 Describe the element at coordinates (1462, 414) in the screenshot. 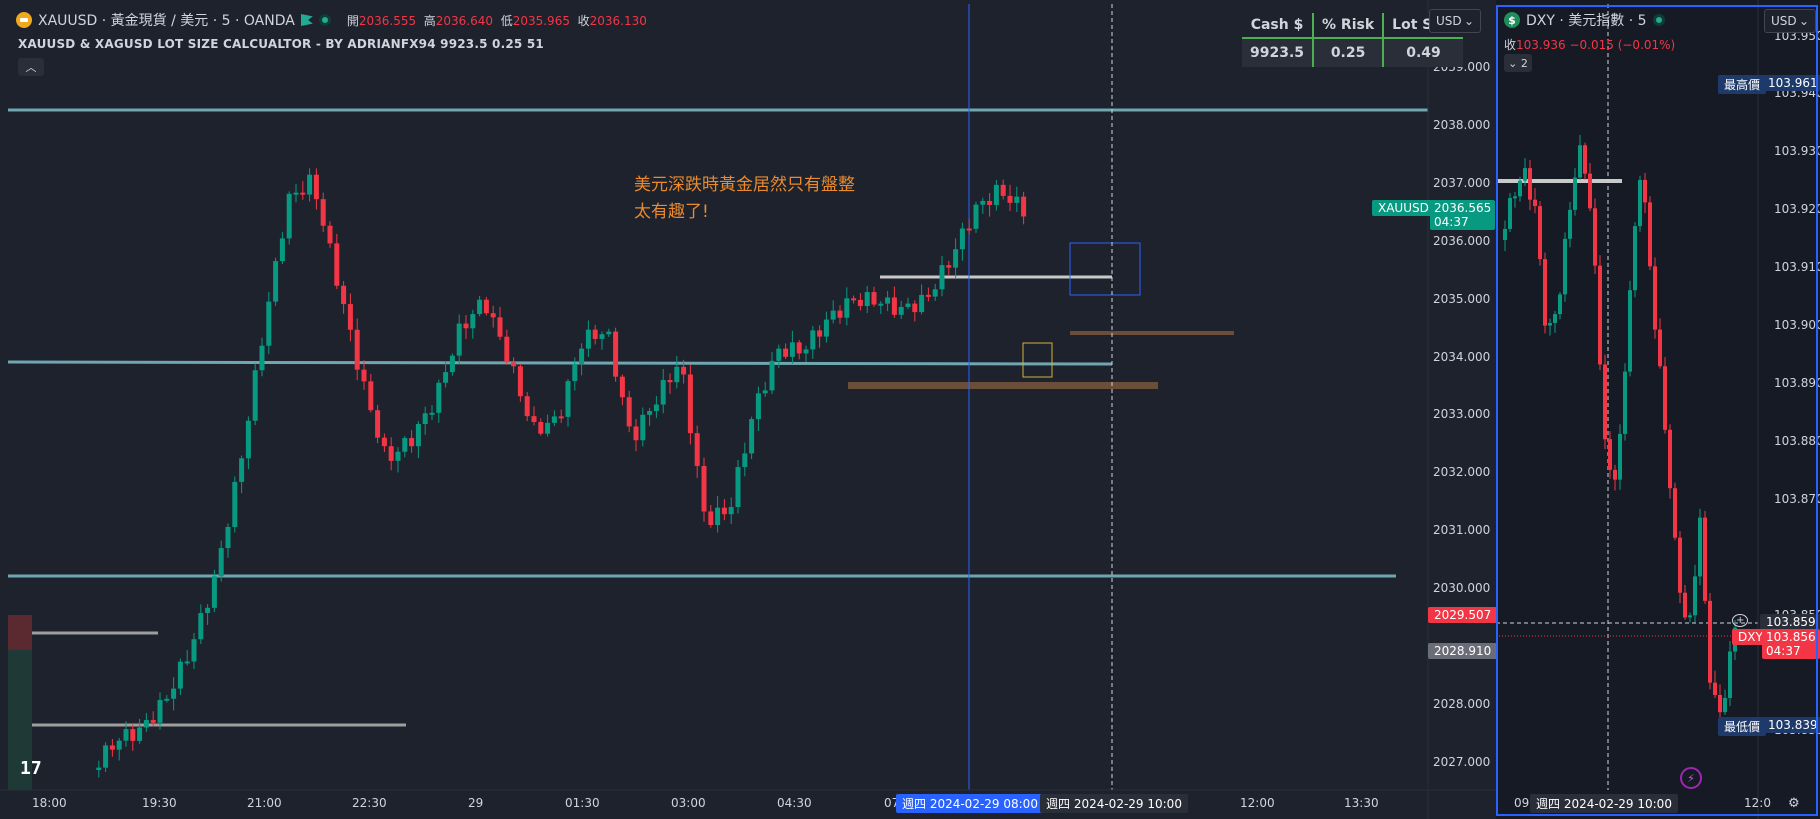

I see `price-tick-label: 2033.000` at that location.